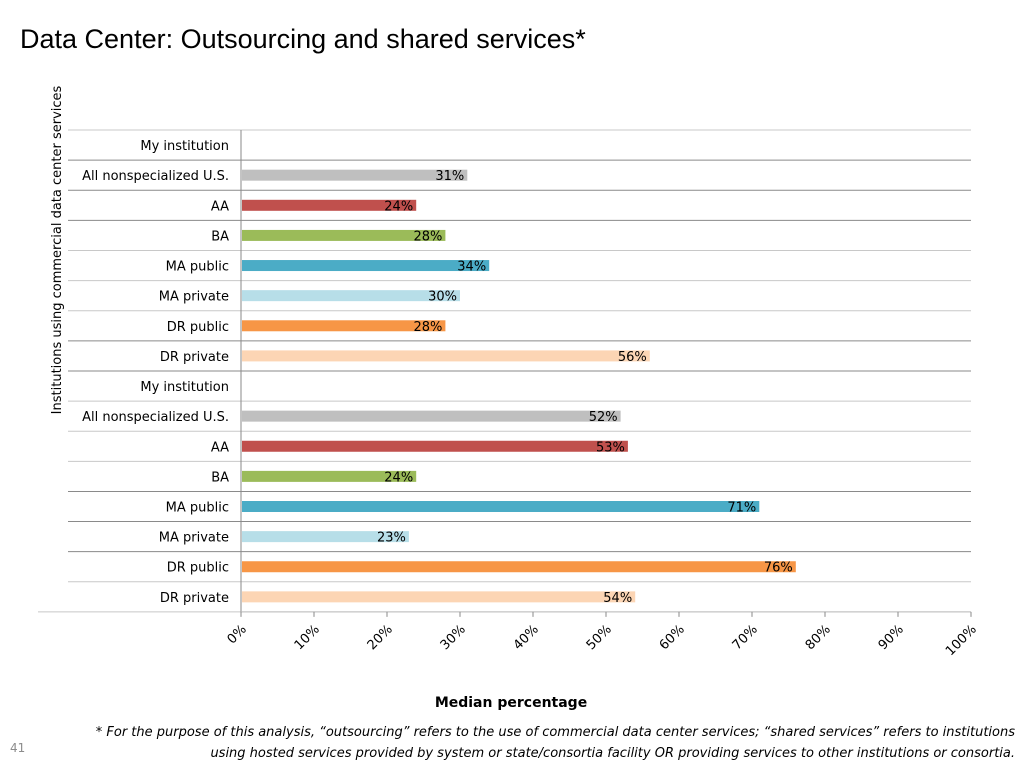 This screenshot has width=1024, height=768. I want to click on data-label: 54%, so click(617, 598).